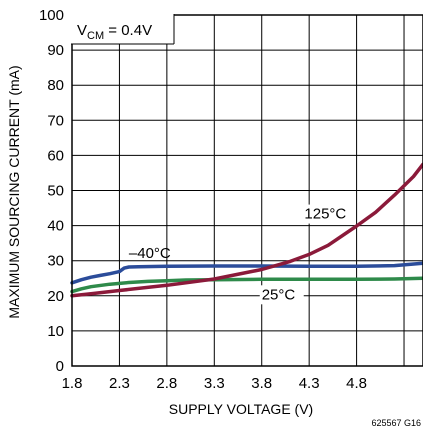 The height and width of the screenshot is (432, 423). What do you see at coordinates (55, 331) in the screenshot?
I see `y-tick-label: 10` at bounding box center [55, 331].